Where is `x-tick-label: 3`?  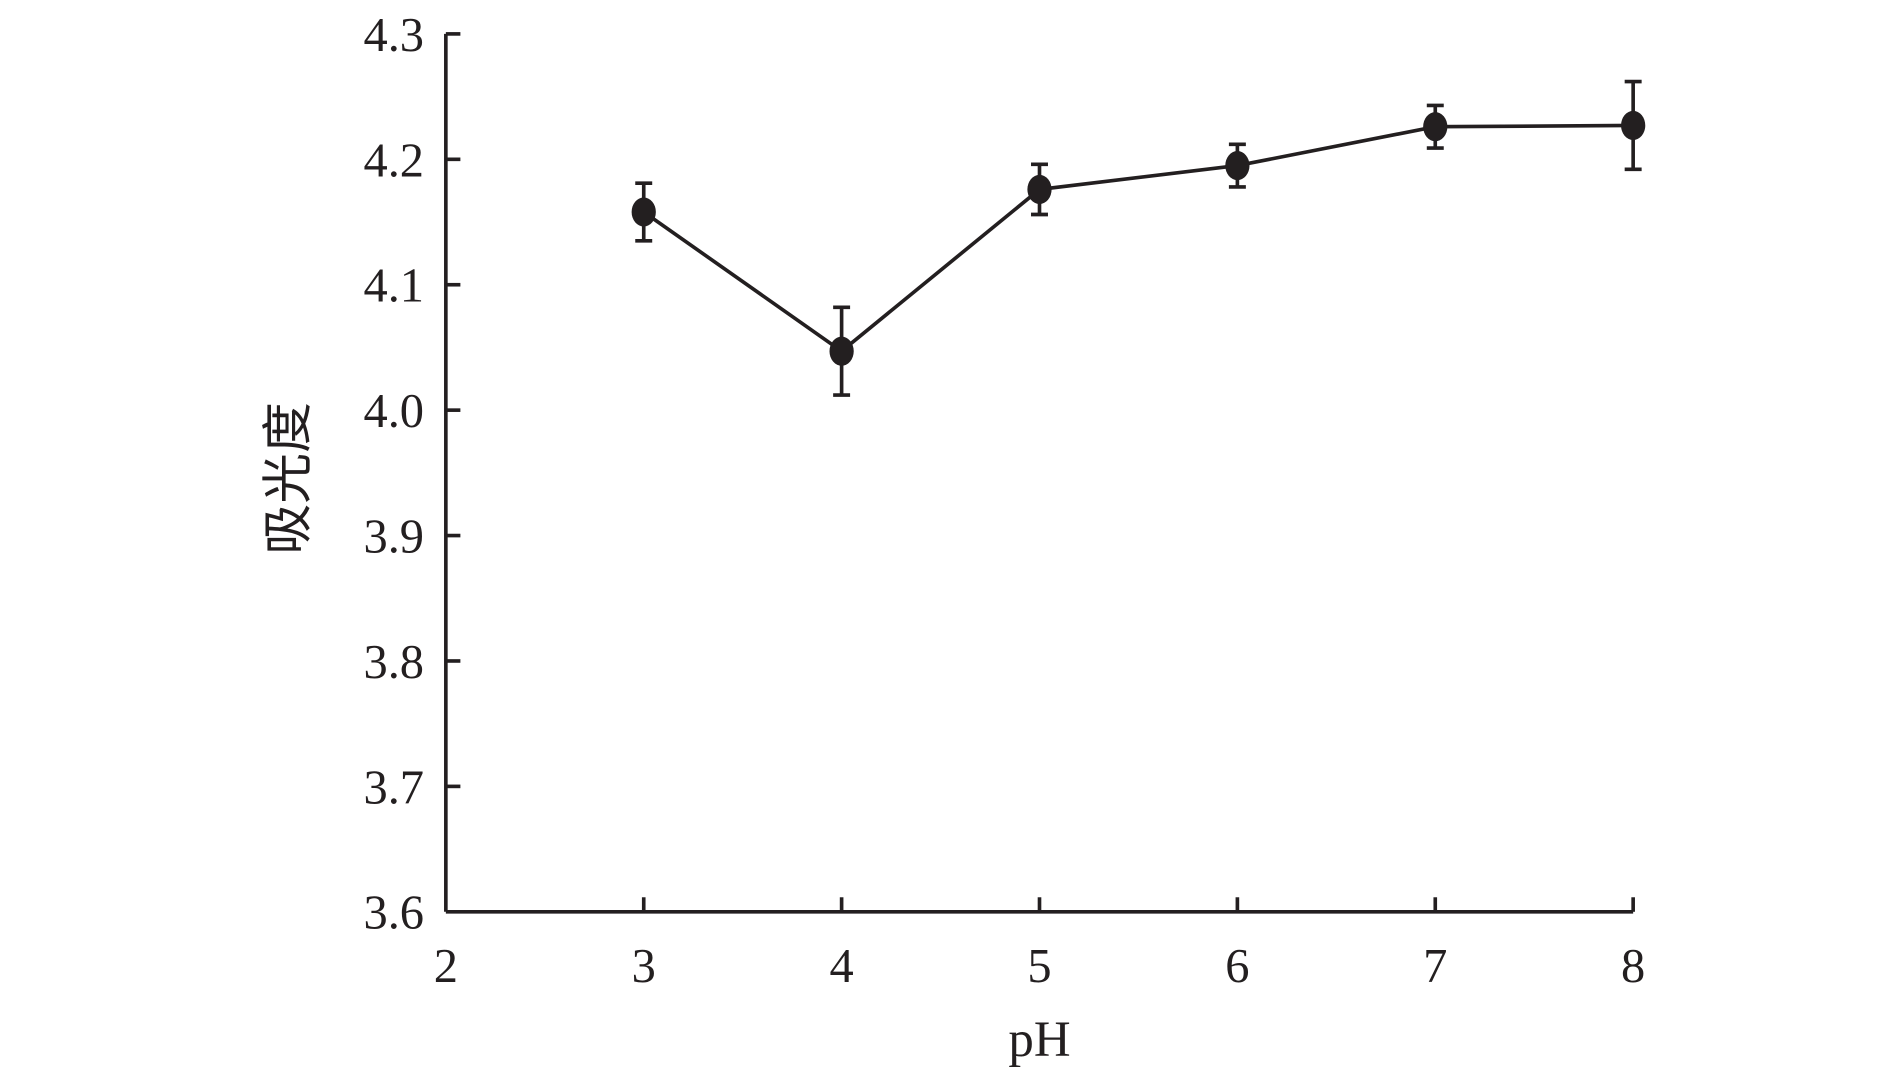
x-tick-label: 3 is located at coordinates (644, 966).